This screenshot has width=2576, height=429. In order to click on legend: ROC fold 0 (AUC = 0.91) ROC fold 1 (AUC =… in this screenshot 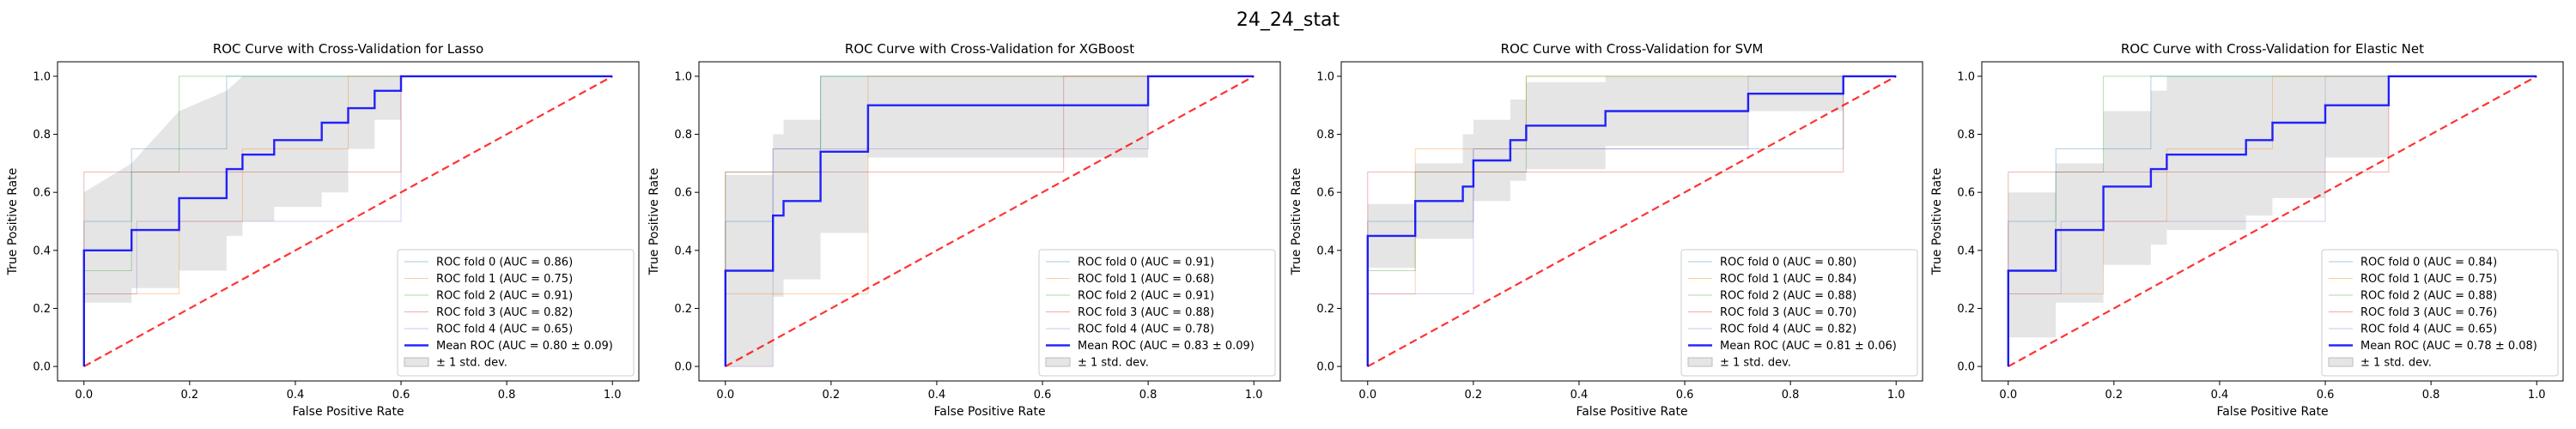, I will do `click(1157, 313)`.